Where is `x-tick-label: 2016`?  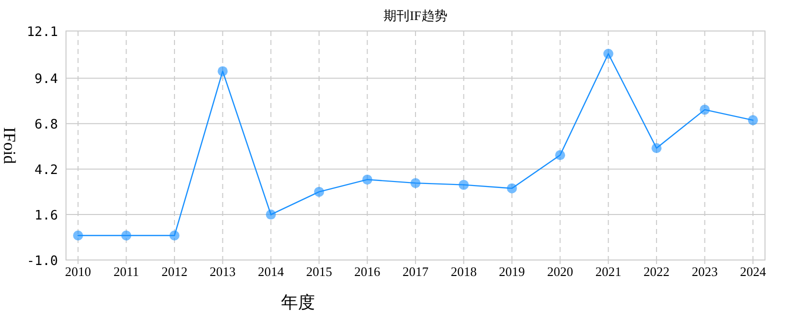 x-tick-label: 2016 is located at coordinates (367, 271).